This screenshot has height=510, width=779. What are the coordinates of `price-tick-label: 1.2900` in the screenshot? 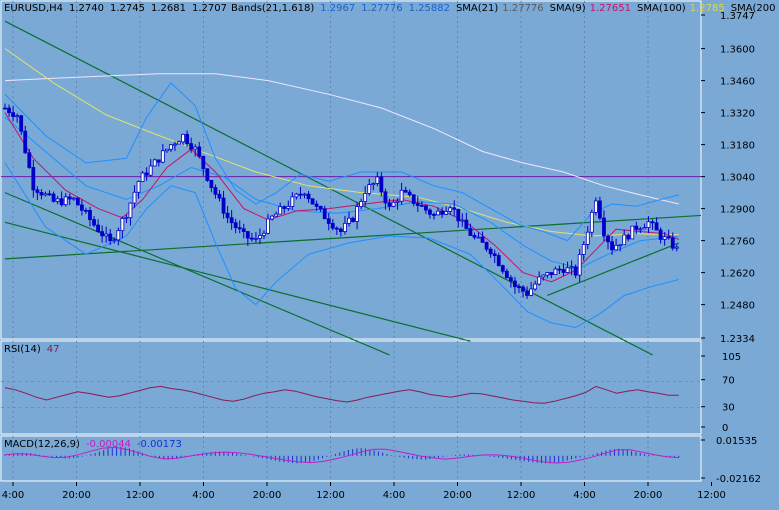 It's located at (737, 210).